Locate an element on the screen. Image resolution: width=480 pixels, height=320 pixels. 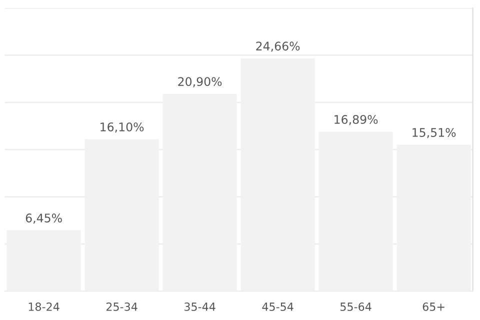
x-tick-label: 25-34 is located at coordinates (122, 306).